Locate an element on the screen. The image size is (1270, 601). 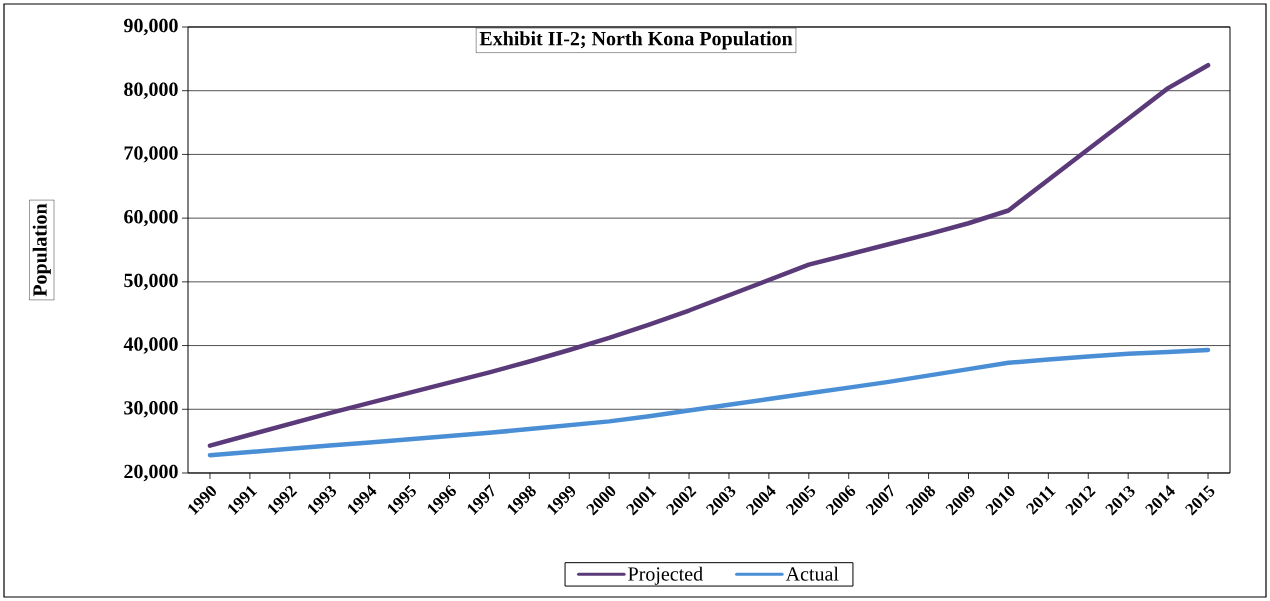
y-tick-label: 30,000 is located at coordinates (151, 409).